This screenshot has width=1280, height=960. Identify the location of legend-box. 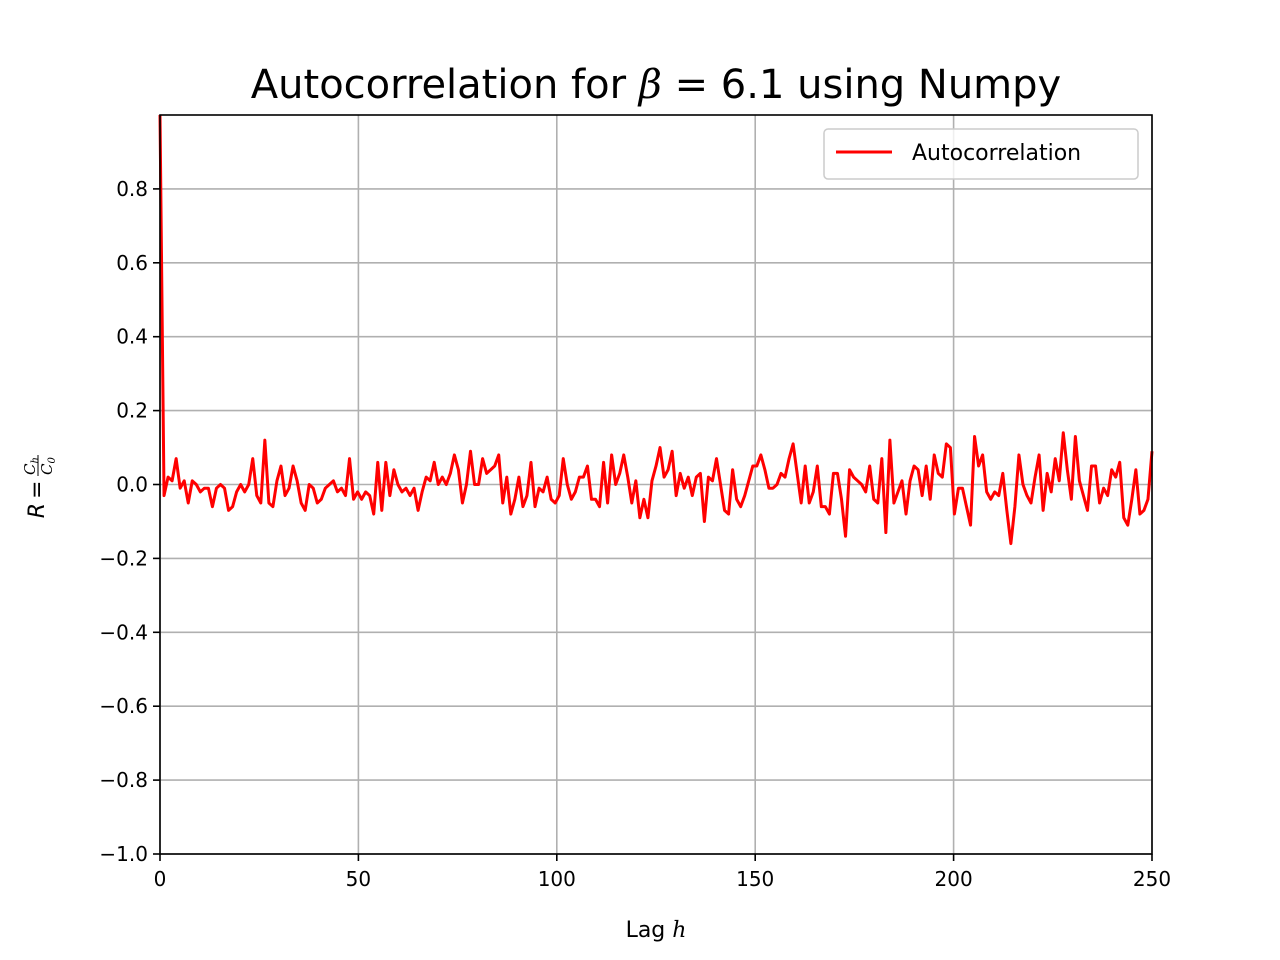
(981, 154).